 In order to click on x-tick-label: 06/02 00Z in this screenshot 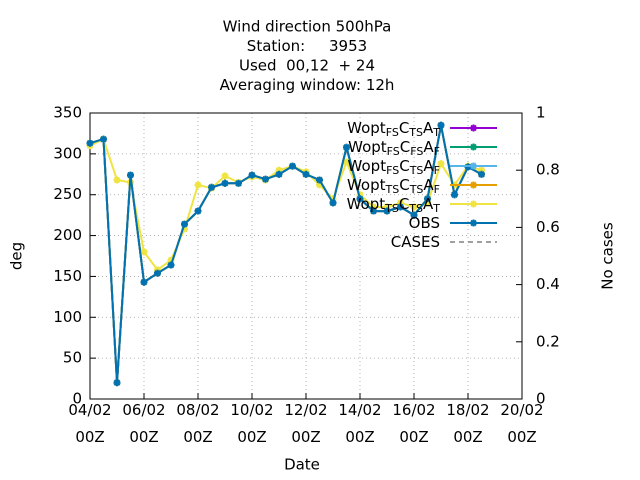, I will do `click(143, 423)`.